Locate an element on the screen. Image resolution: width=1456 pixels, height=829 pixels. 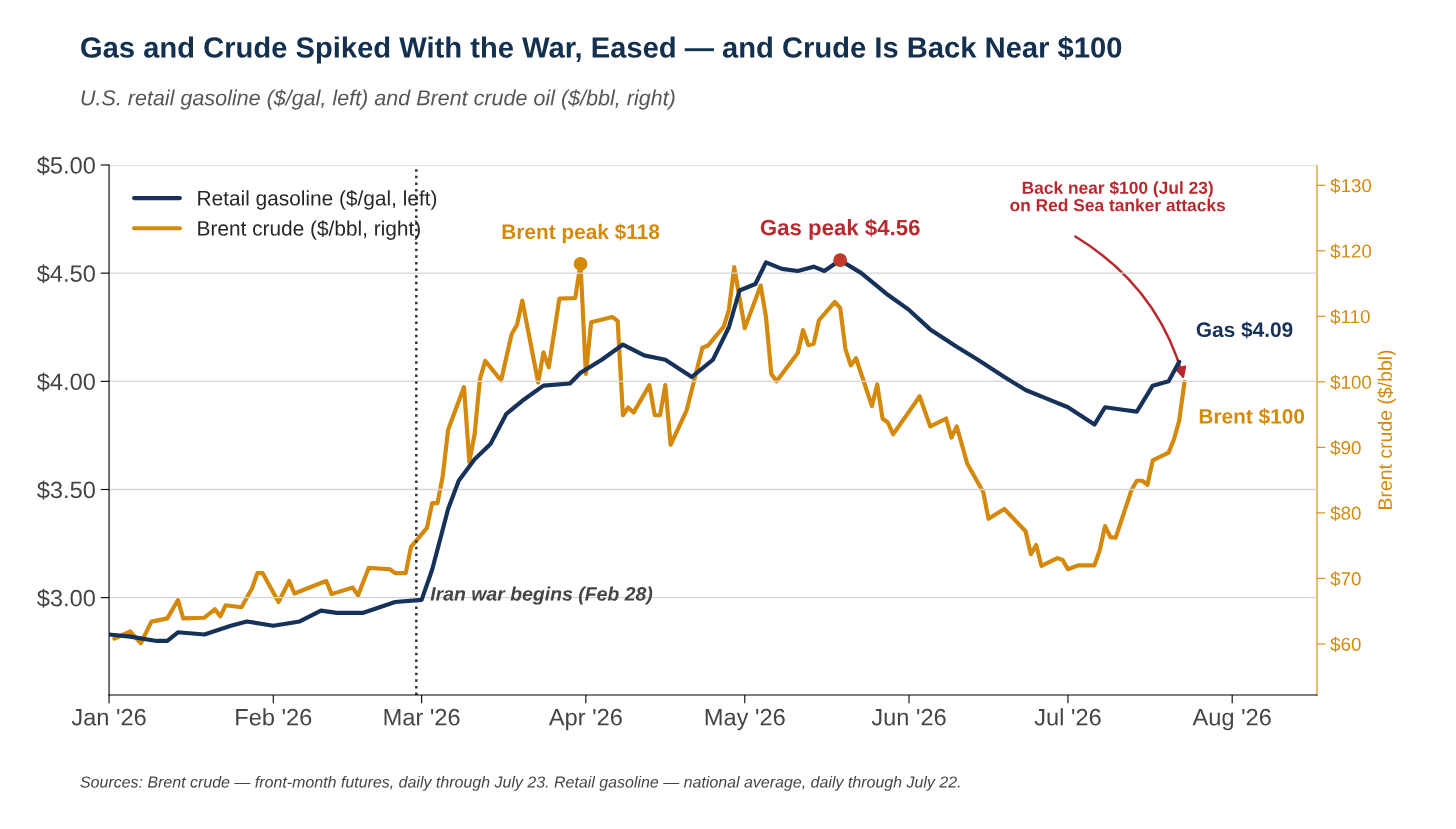
y-tick-label: $3.50 is located at coordinates (66, 490).